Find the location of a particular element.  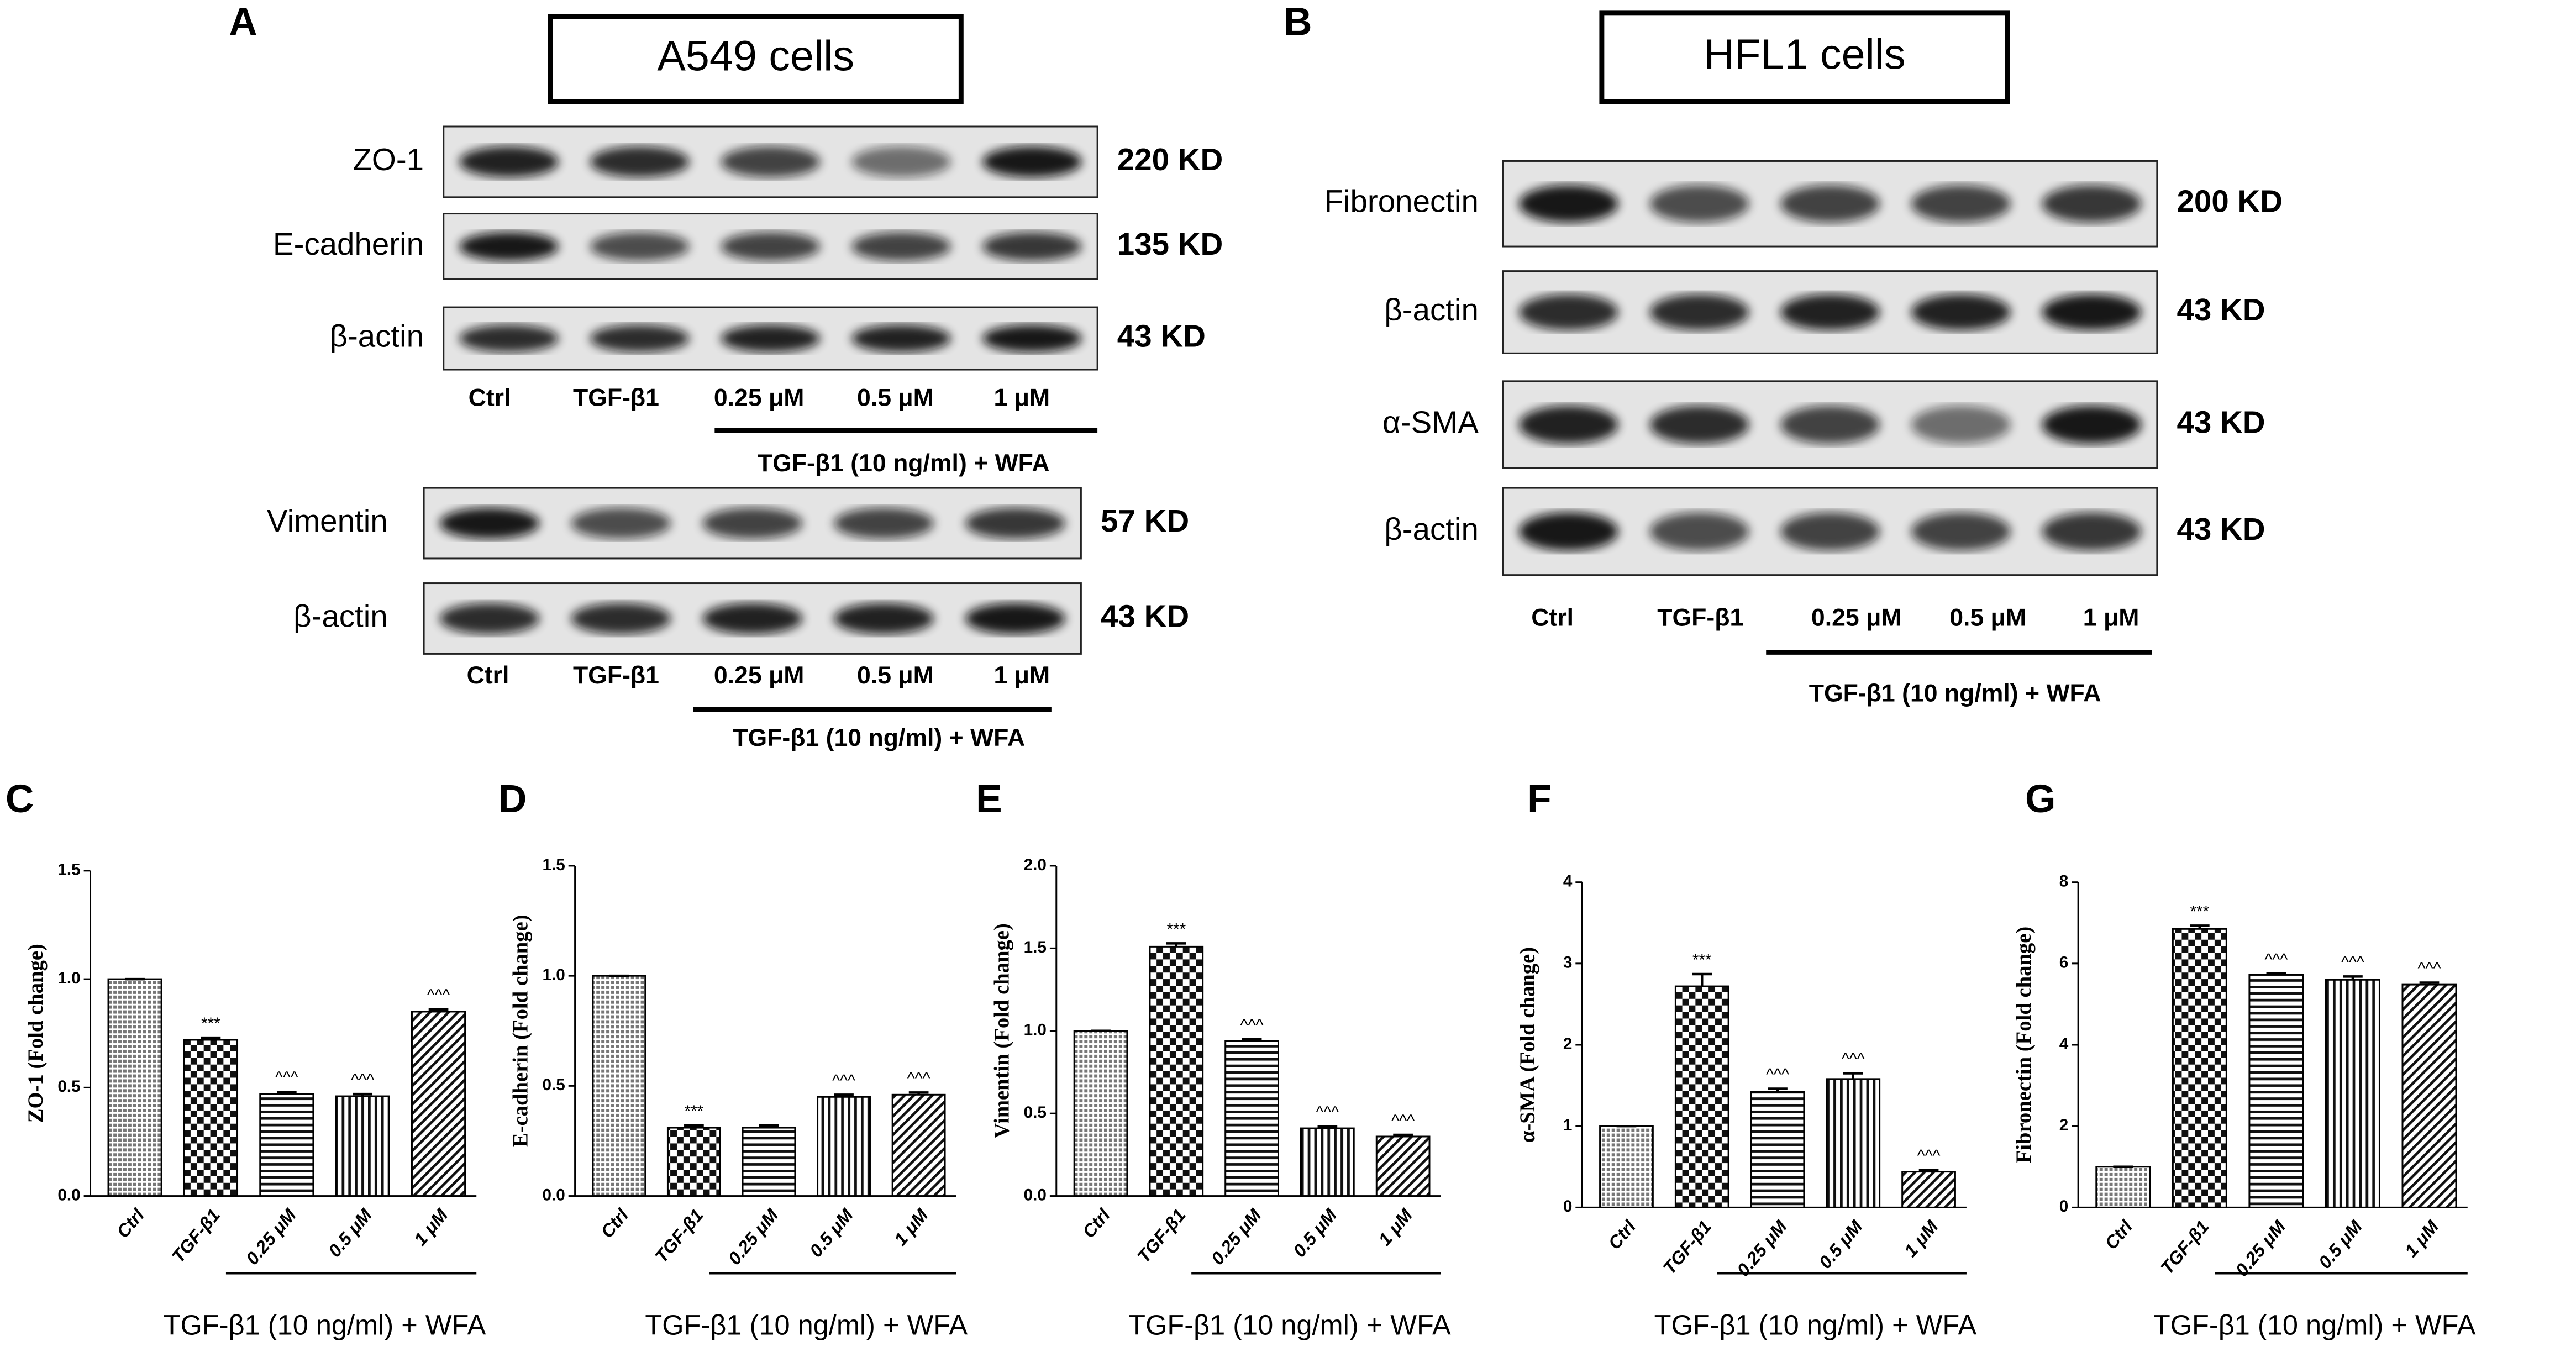

size-label: 135 KD is located at coordinates (1170, 244).